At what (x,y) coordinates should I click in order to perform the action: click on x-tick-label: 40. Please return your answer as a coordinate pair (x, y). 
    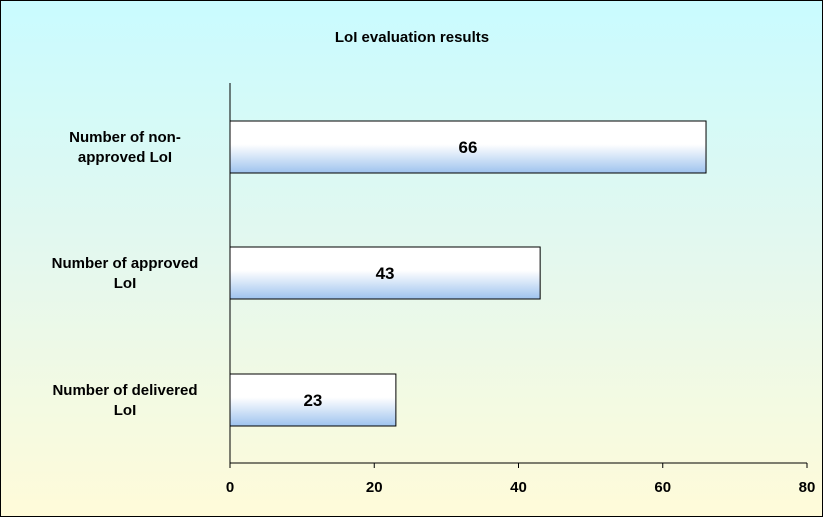
    Looking at the image, I should click on (518, 487).